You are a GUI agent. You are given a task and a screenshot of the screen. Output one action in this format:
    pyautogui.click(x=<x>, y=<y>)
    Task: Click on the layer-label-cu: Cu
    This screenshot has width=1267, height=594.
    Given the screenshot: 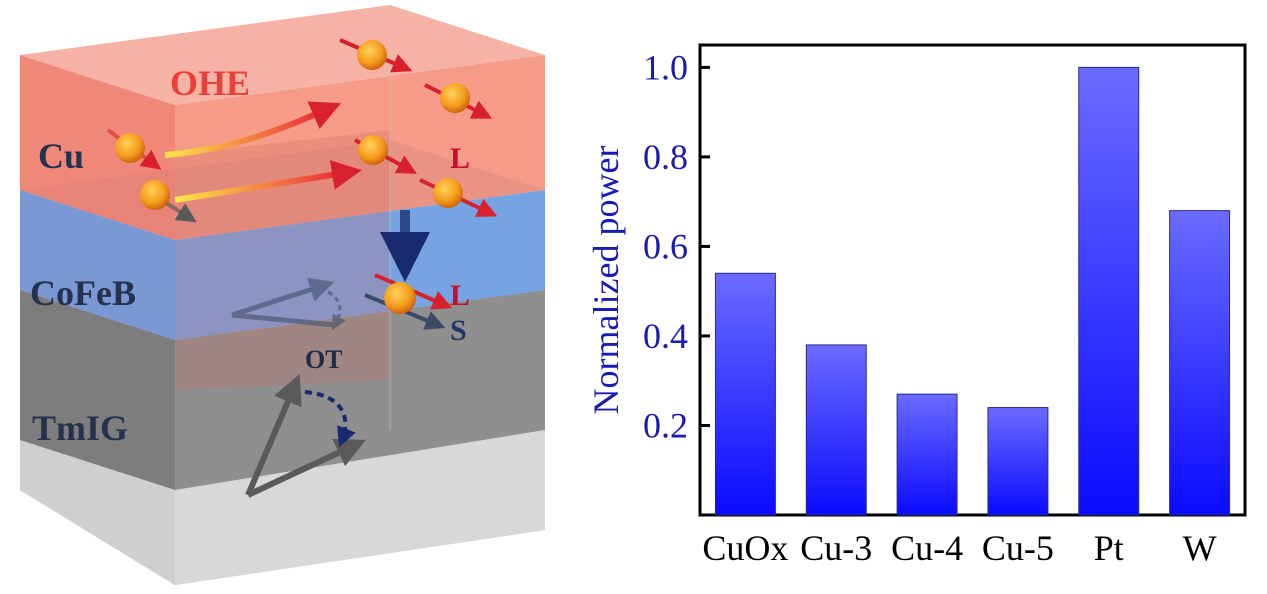 What is the action you would take?
    pyautogui.click(x=61, y=156)
    